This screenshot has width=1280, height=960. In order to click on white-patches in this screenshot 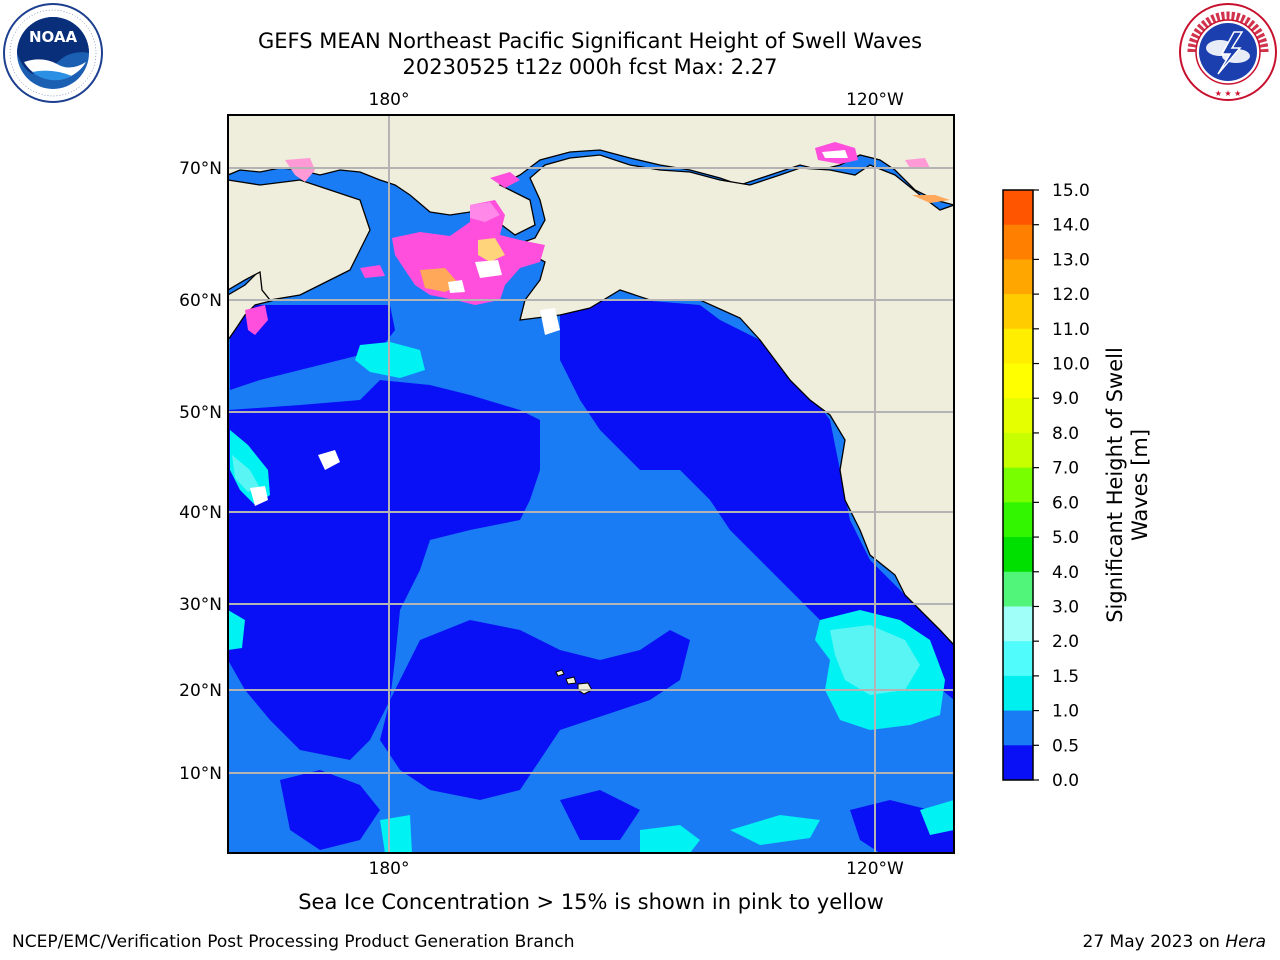, I will do `click(405, 383)`.